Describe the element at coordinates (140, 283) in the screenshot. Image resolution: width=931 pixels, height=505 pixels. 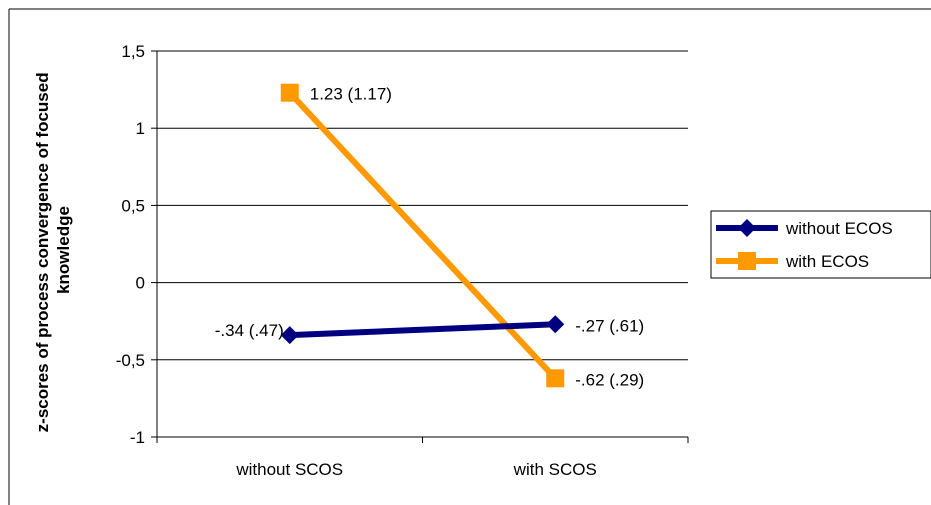
I see `y-tick-label: 0` at that location.